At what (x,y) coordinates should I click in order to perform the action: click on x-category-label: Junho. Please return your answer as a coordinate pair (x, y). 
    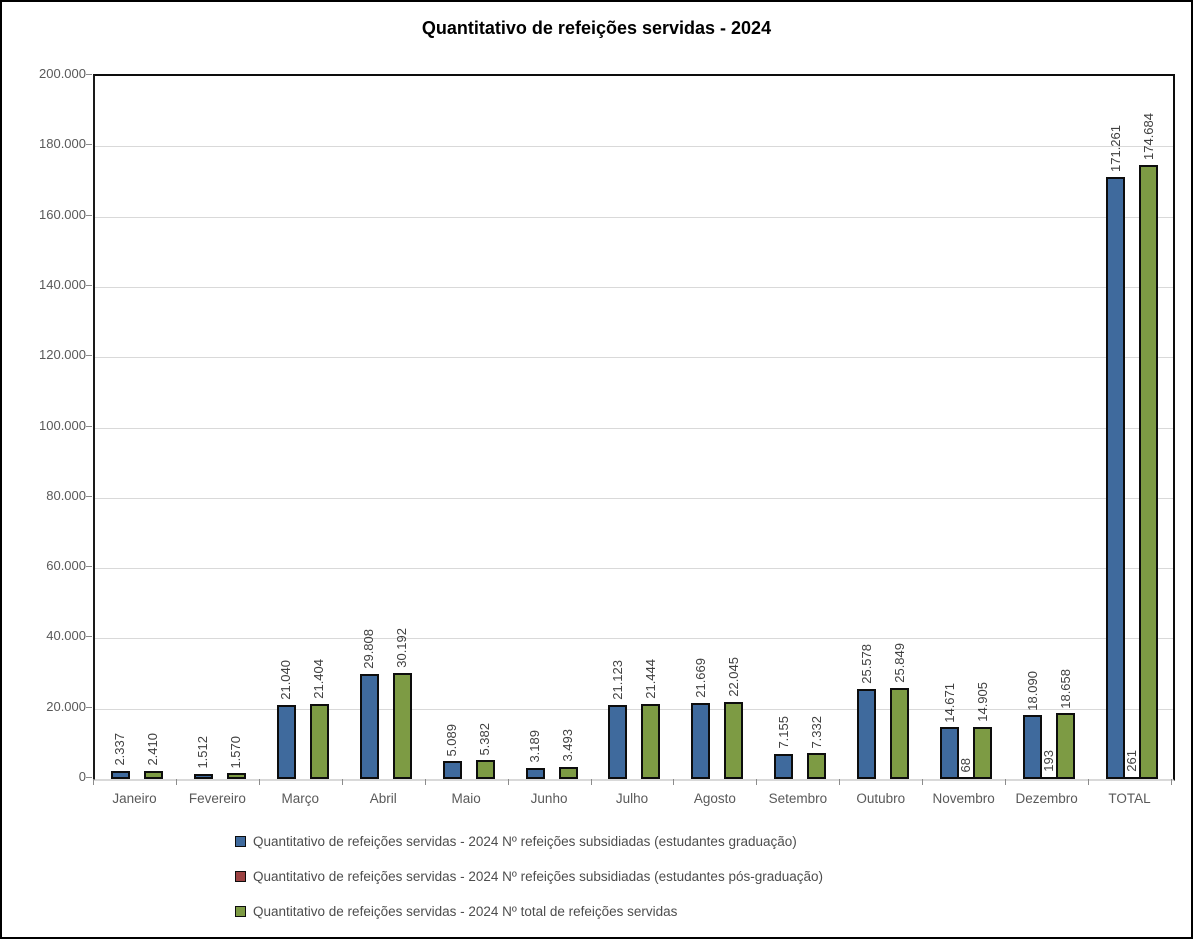
    Looking at the image, I should click on (549, 798).